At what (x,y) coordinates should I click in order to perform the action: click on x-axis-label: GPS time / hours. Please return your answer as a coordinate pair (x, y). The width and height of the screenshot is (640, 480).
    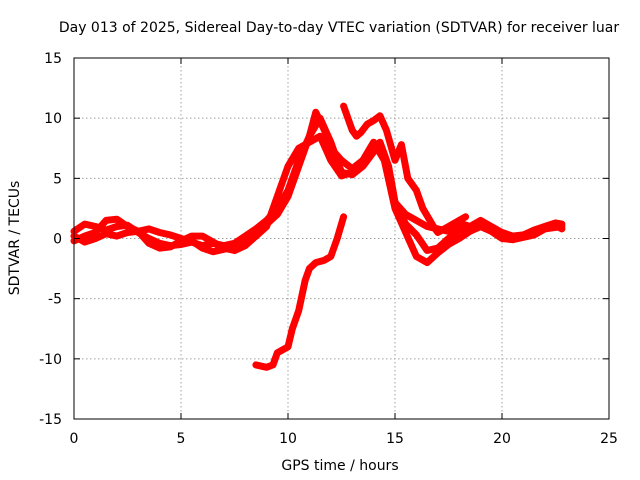
    Looking at the image, I should click on (339, 466).